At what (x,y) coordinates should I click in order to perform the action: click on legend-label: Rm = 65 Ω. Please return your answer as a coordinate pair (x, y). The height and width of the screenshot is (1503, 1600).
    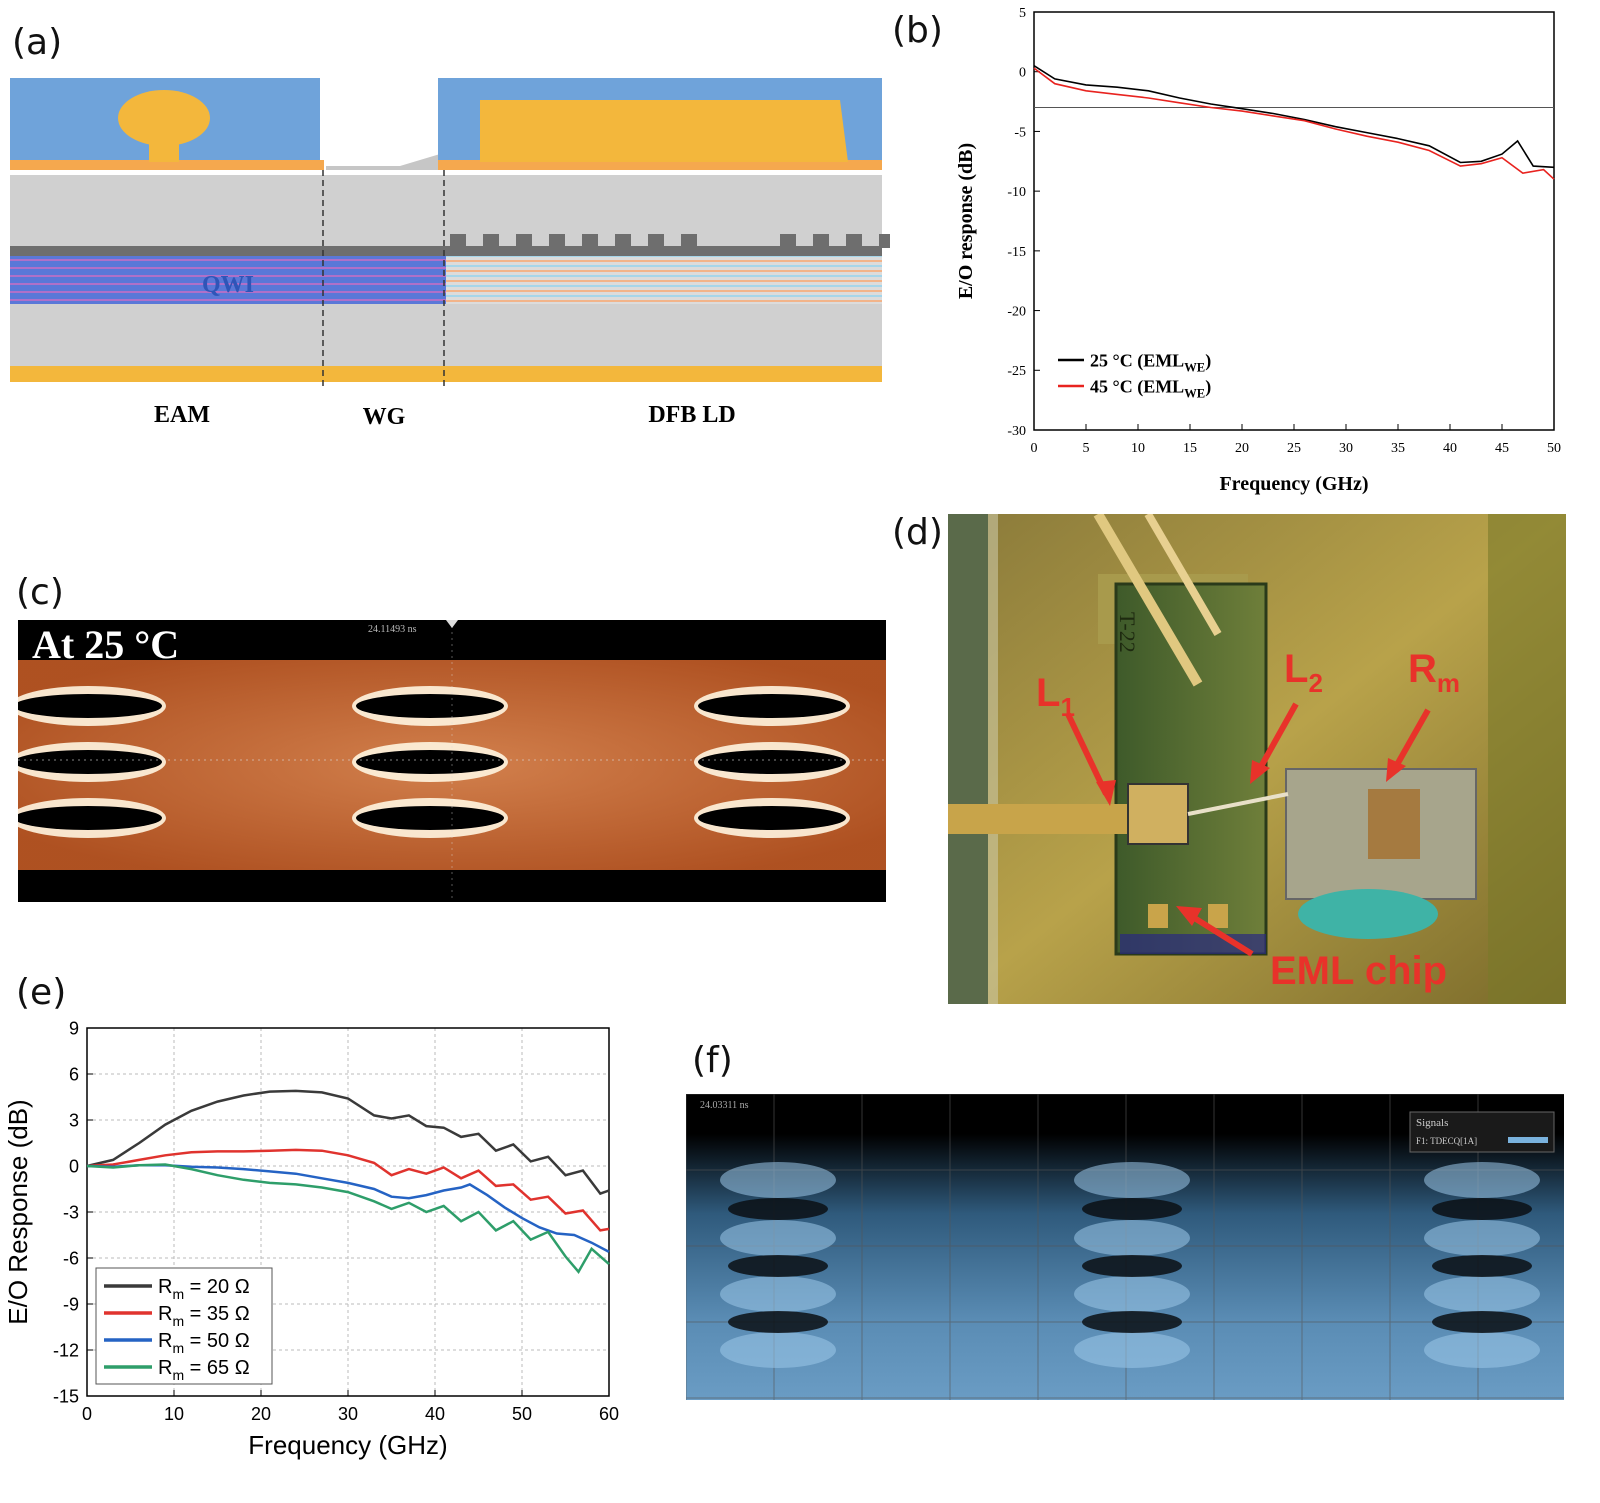
    Looking at the image, I should click on (204, 1370).